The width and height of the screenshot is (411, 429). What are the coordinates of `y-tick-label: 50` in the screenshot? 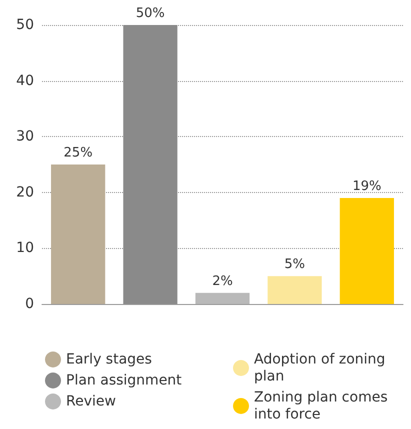 It's located at (25, 25).